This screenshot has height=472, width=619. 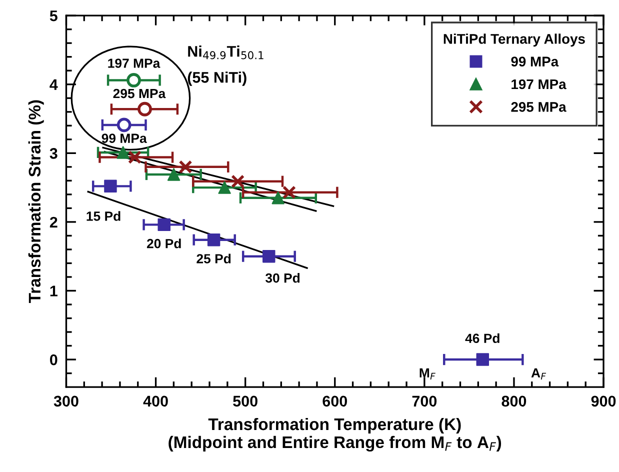 I want to click on y-tick-label: 4, so click(x=54, y=84).